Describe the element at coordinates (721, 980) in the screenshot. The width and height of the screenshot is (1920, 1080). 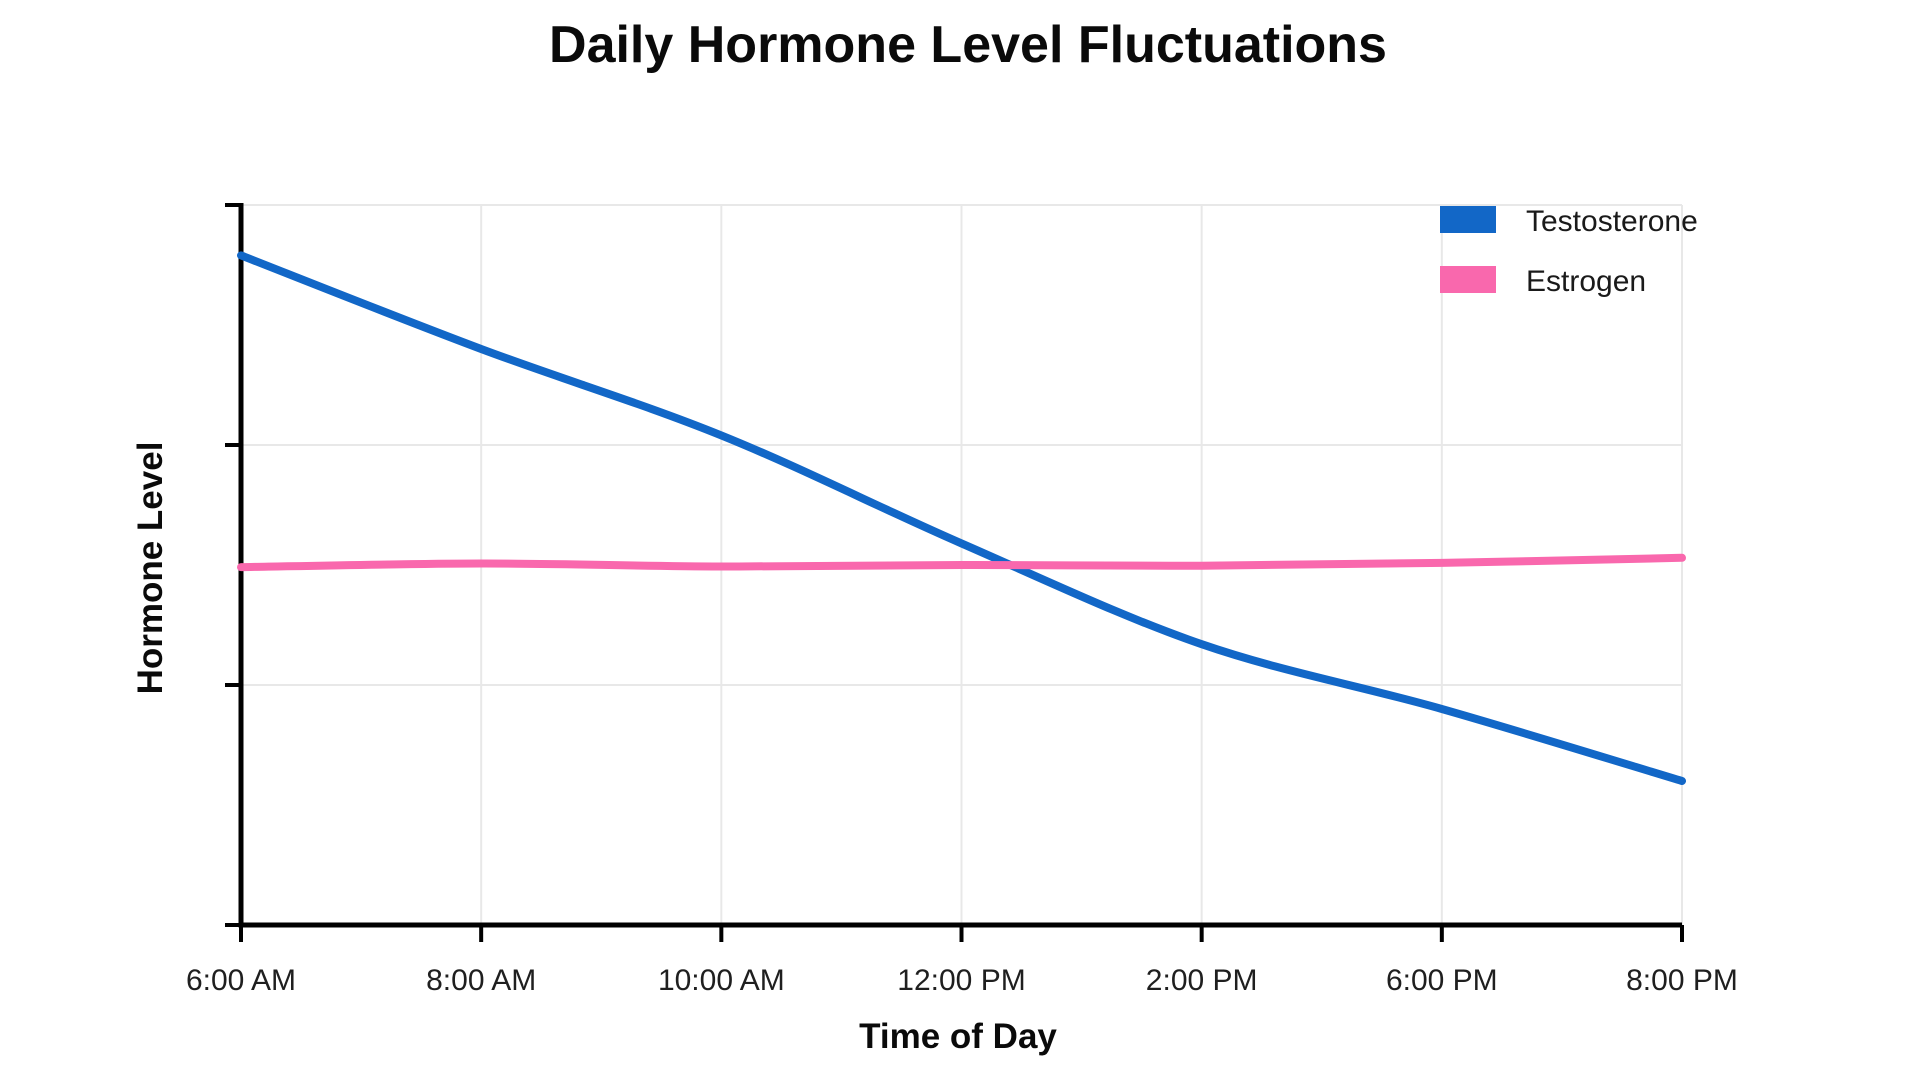
I see `x-tick-label: 10:00 AM` at that location.